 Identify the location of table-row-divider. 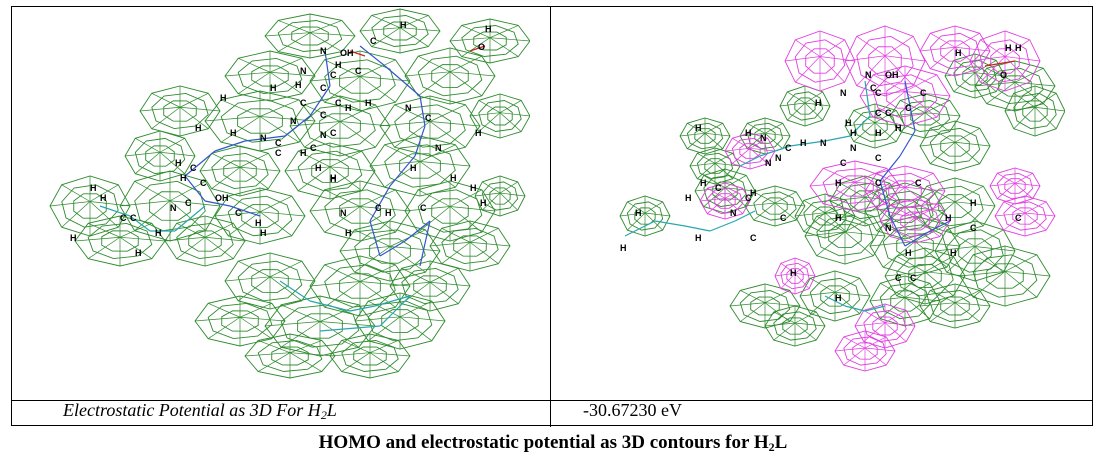
(552, 400).